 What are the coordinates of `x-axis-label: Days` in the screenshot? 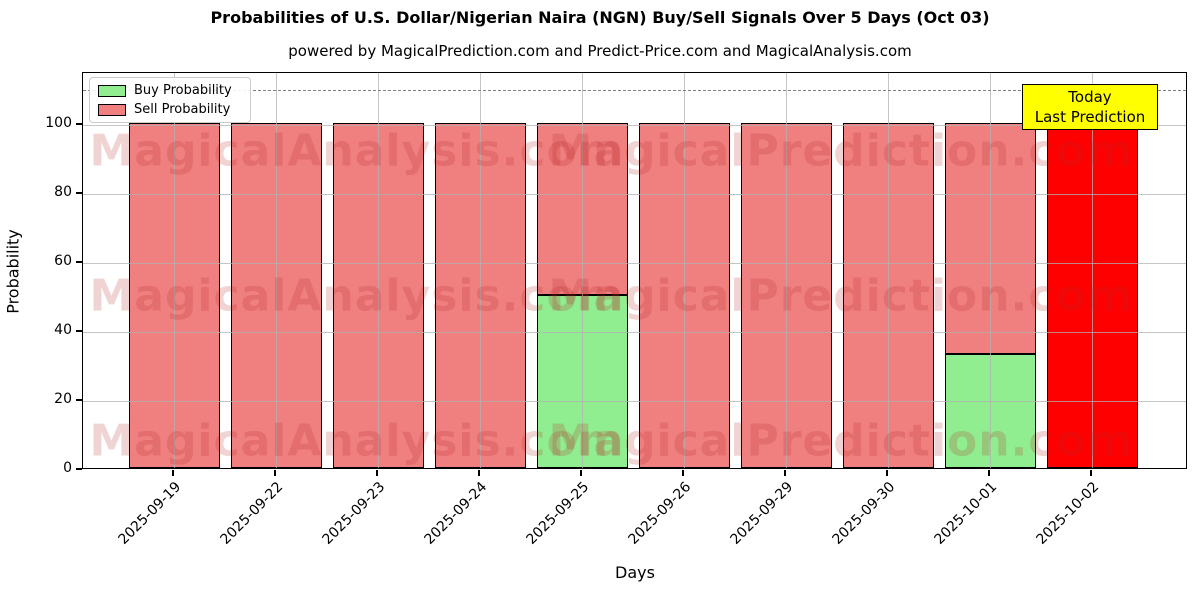 It's located at (635, 572).